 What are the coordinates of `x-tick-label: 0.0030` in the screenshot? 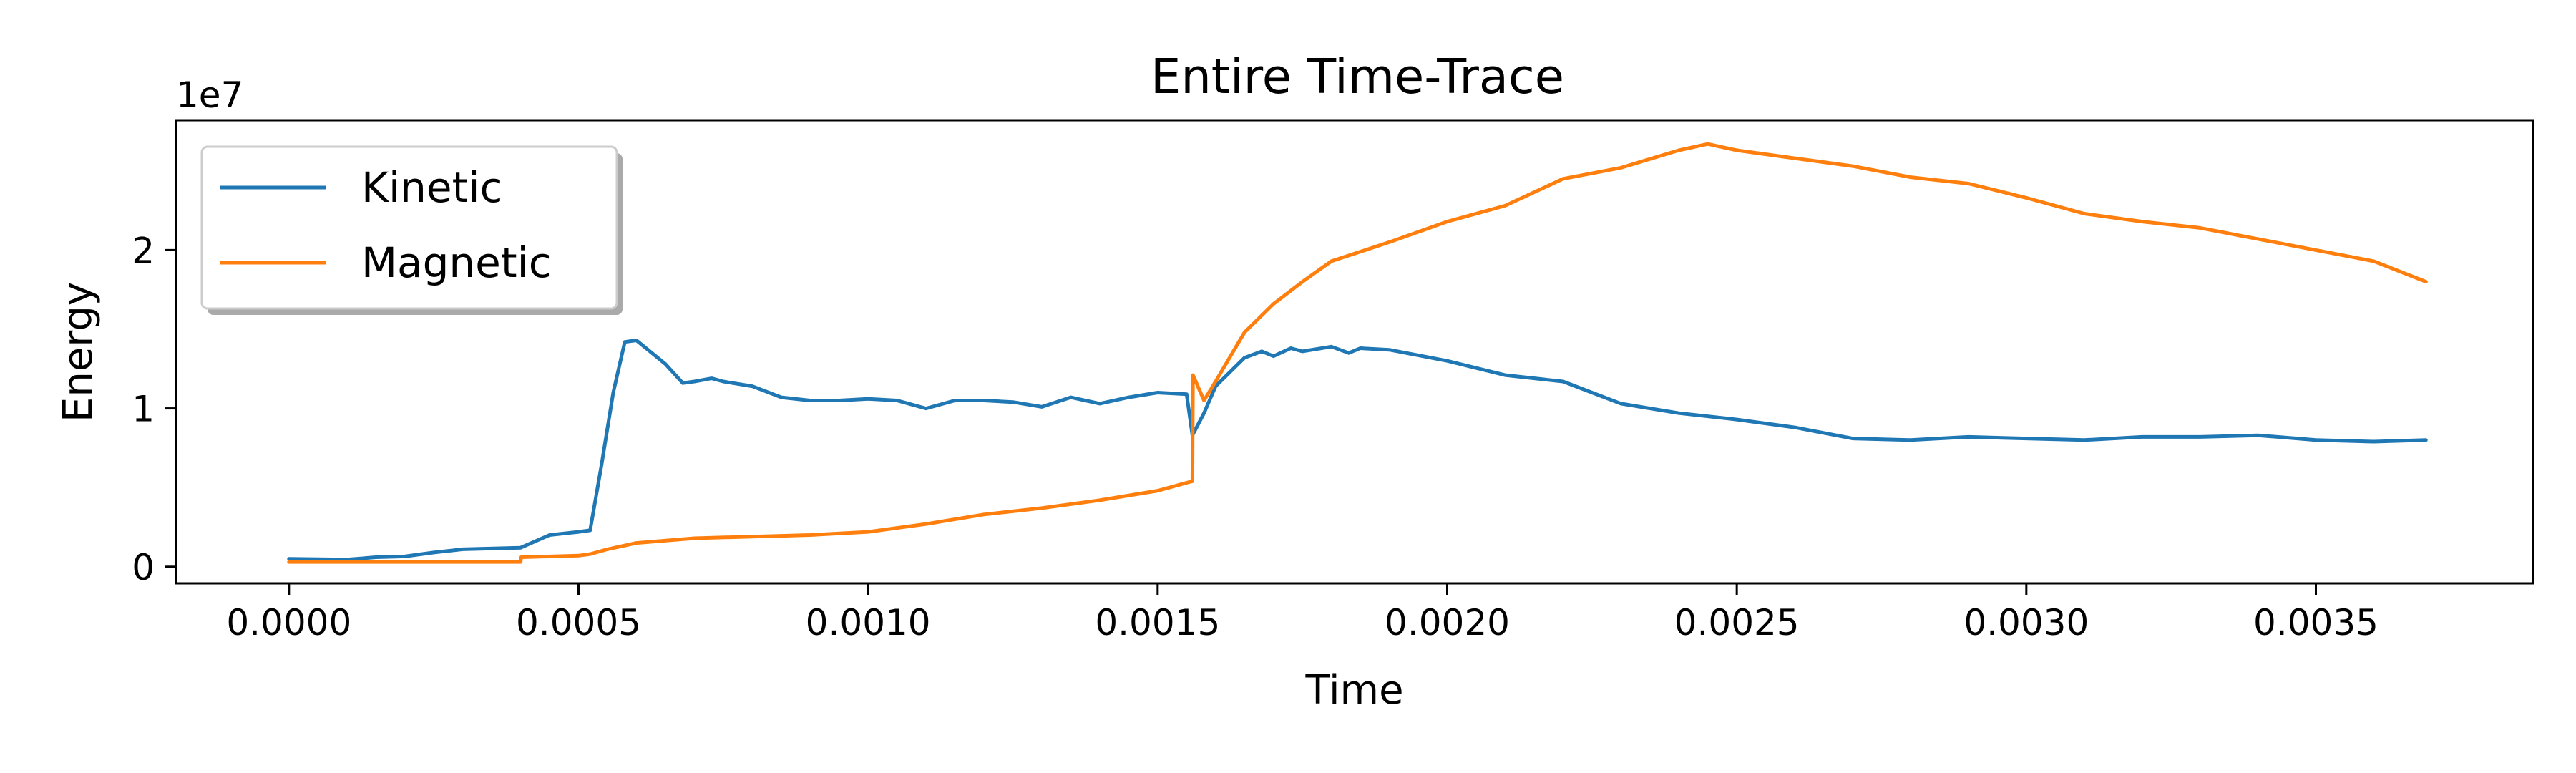 It's located at (2026, 622).